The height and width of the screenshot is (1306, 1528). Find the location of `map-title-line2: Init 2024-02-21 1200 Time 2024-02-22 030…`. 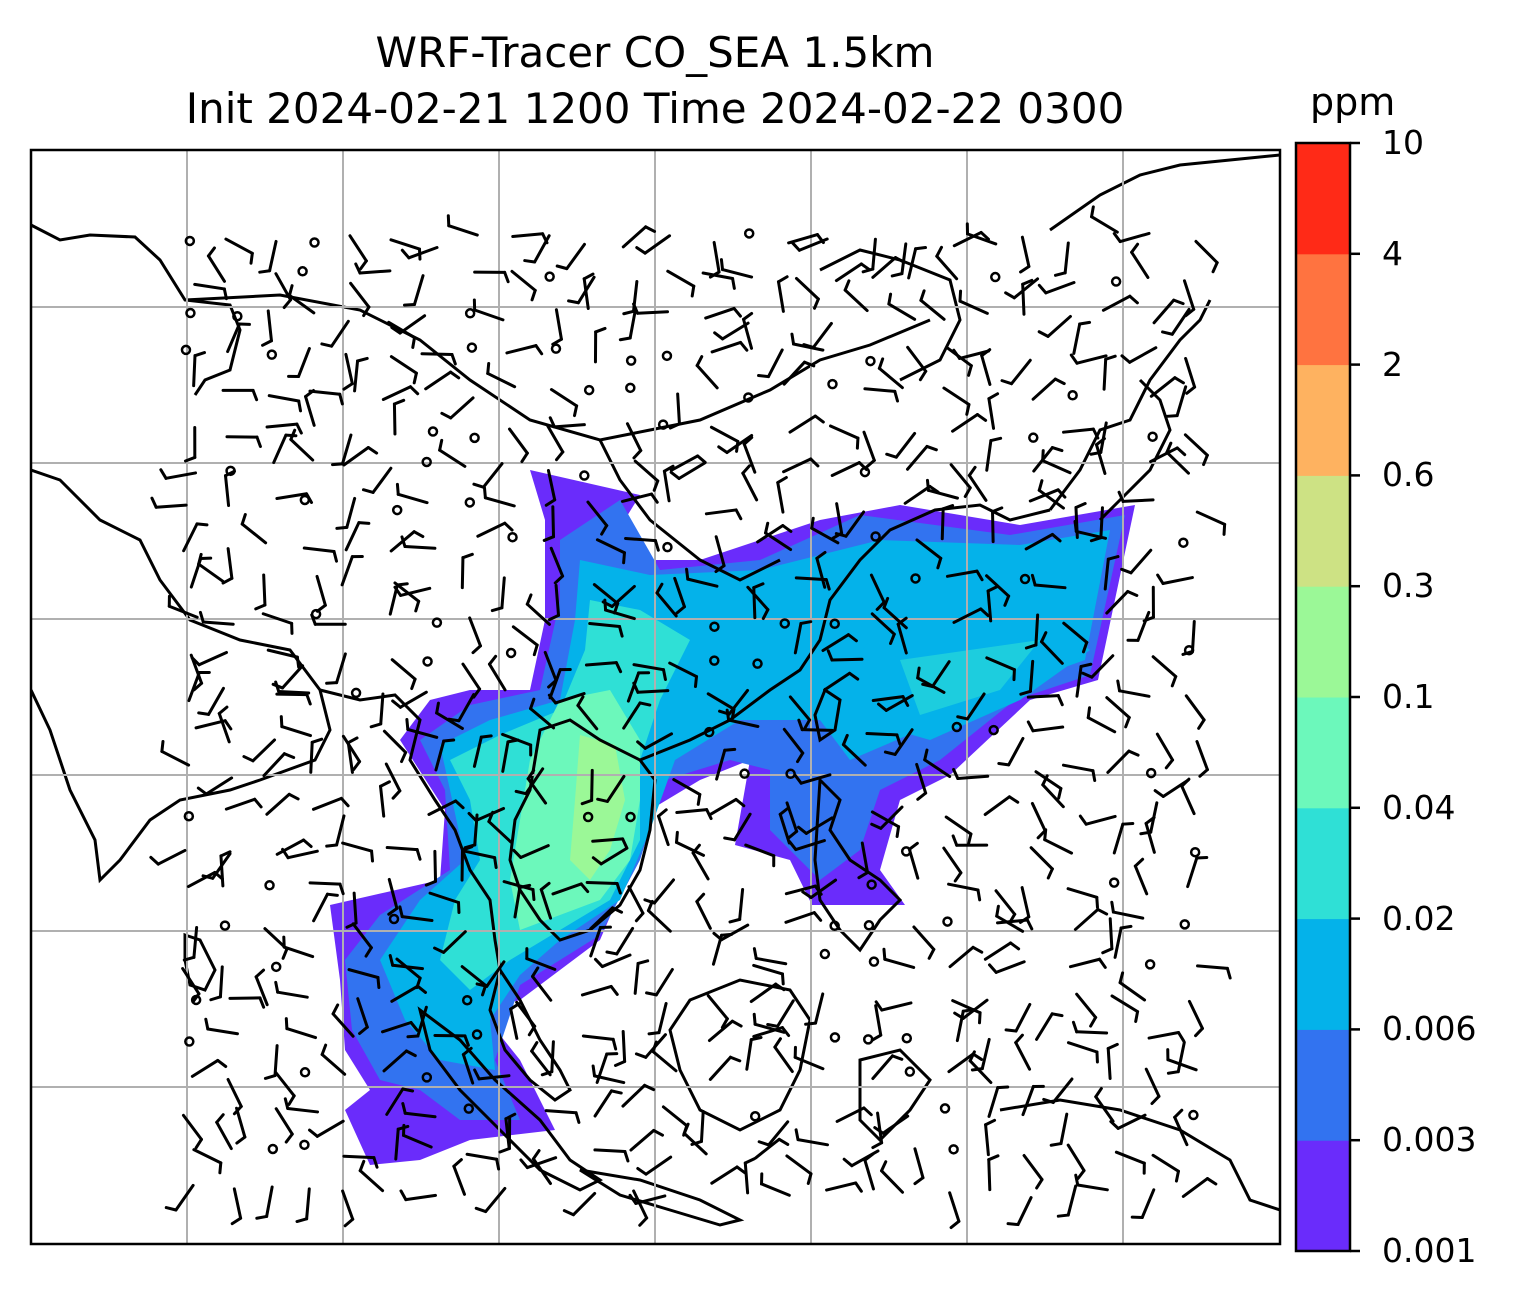

map-title-line2: Init 2024-02-21 1200 Time 2024-02-22 030… is located at coordinates (655, 108).